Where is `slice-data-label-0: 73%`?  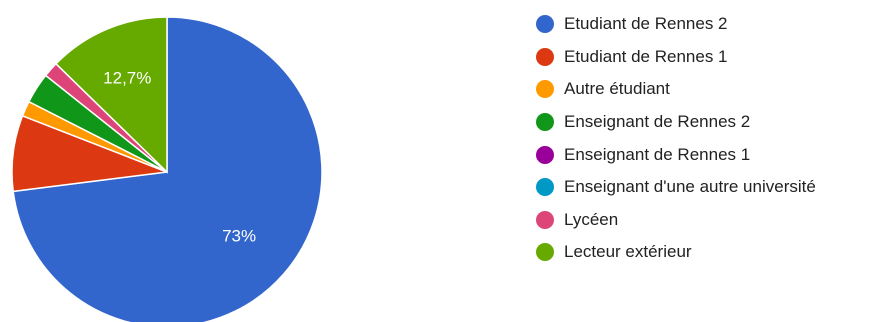
slice-data-label-0: 73% is located at coordinates (239, 236).